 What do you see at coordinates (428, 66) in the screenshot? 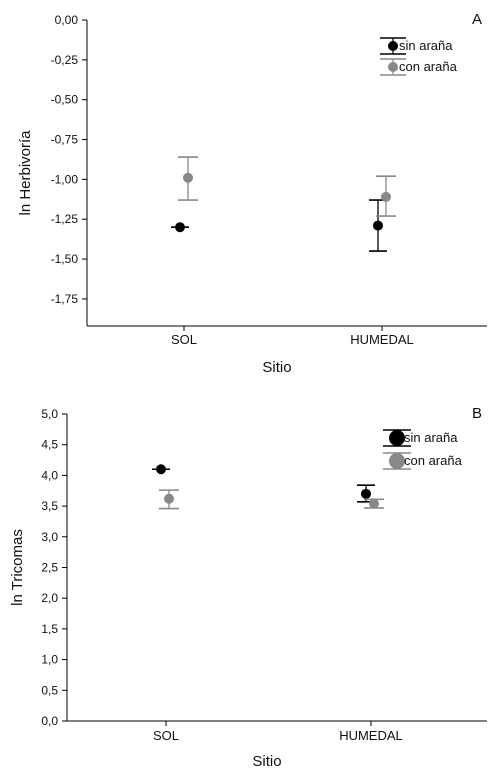
I see `panel-a-legend-label: con araña` at bounding box center [428, 66].